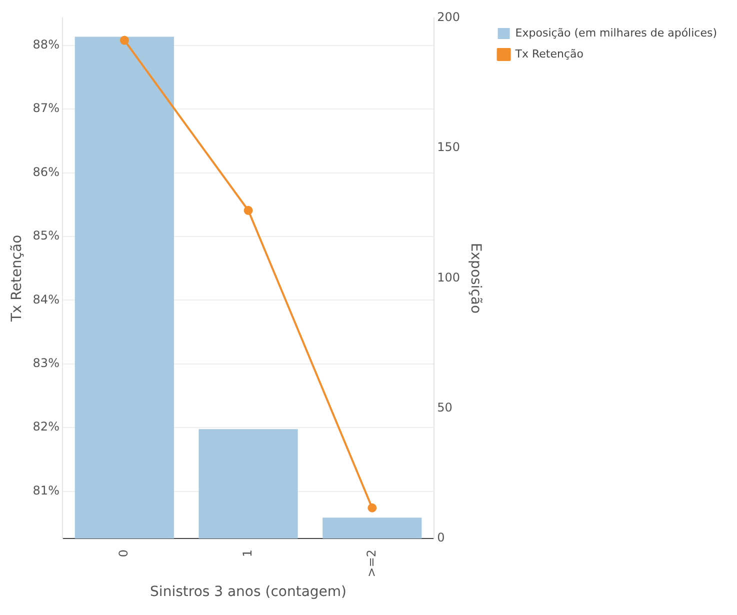 The width and height of the screenshot is (737, 615). Describe the element at coordinates (46, 490) in the screenshot. I see `y-tick-label: 81%` at that location.